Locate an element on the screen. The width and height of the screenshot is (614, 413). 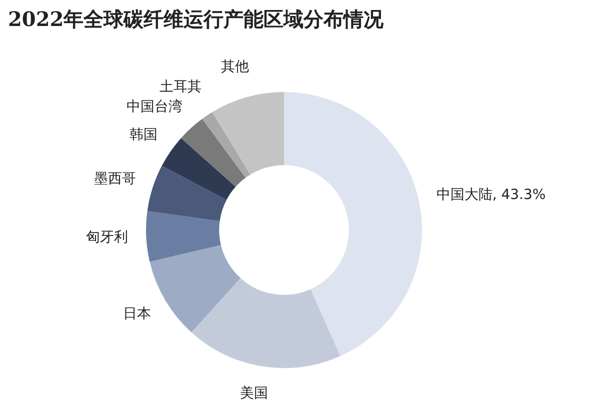
slice-label: 日本 is located at coordinates (137, 314).